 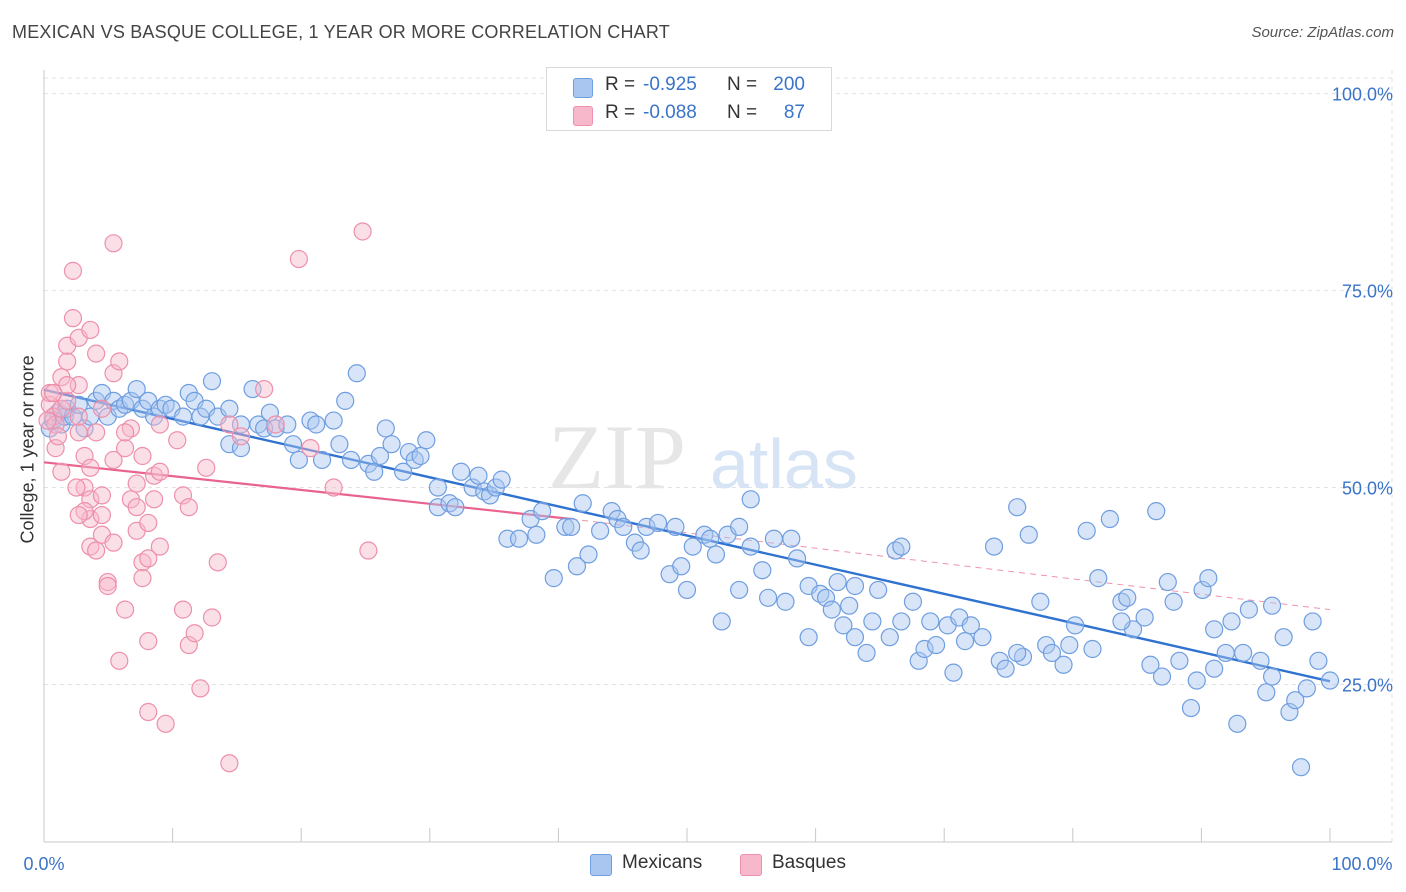 What do you see at coordinates (789, 84) in the screenshot?
I see `legend-n-value: 200` at bounding box center [789, 84].